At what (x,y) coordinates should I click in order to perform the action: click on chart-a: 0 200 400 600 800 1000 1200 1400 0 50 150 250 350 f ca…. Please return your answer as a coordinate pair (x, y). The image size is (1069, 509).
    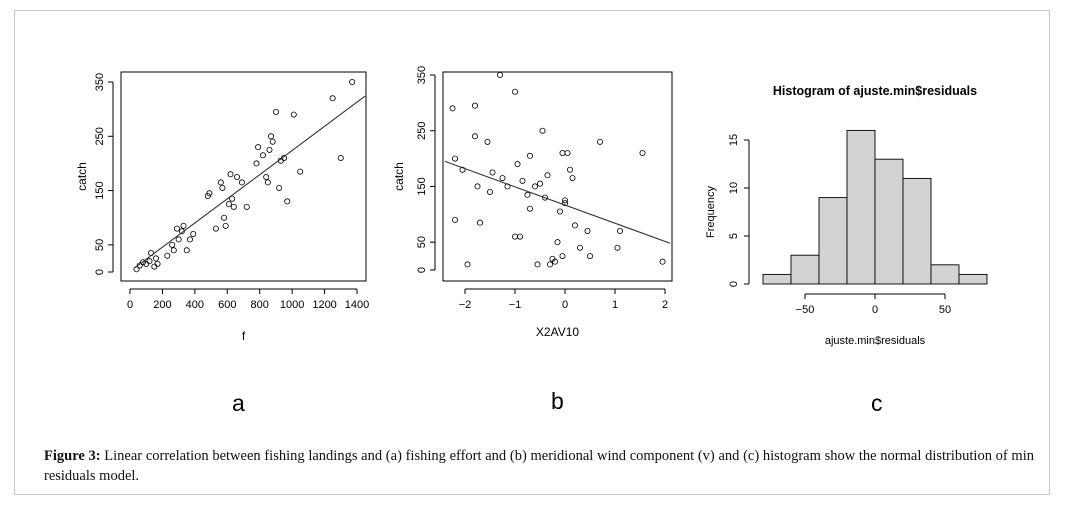
    Looking at the image, I should click on (222, 207).